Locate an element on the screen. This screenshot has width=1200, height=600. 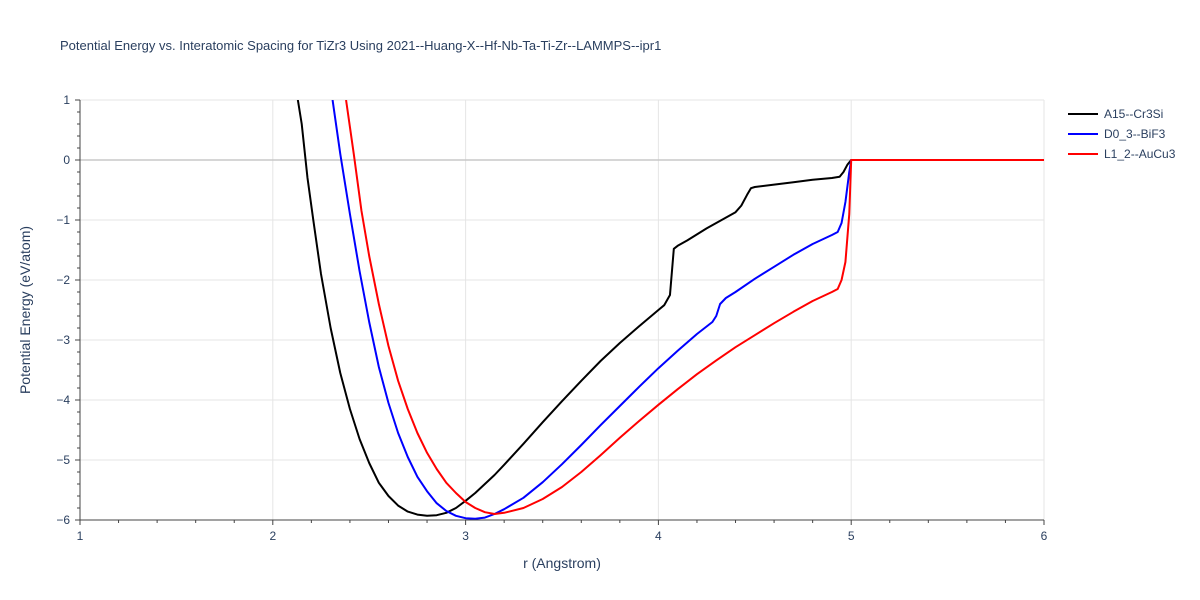
legend-item: D0_3--BiF3 is located at coordinates (1117, 134).